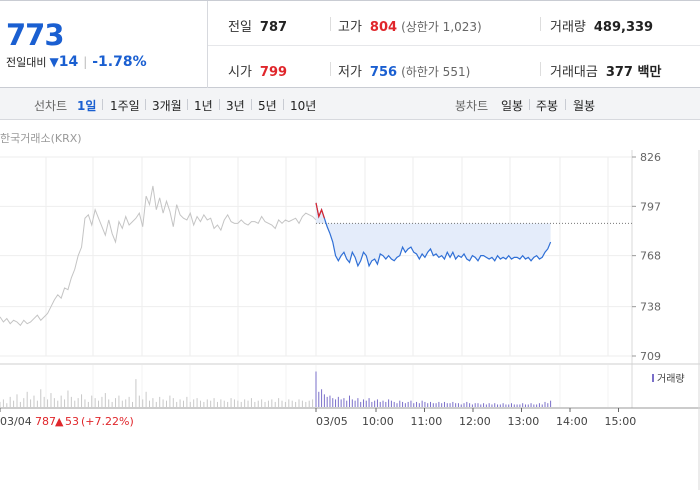 Image resolution: width=700 pixels, height=490 pixels. Describe the element at coordinates (119, 62) in the screenshot. I see `change-percent: -1.78%` at that location.